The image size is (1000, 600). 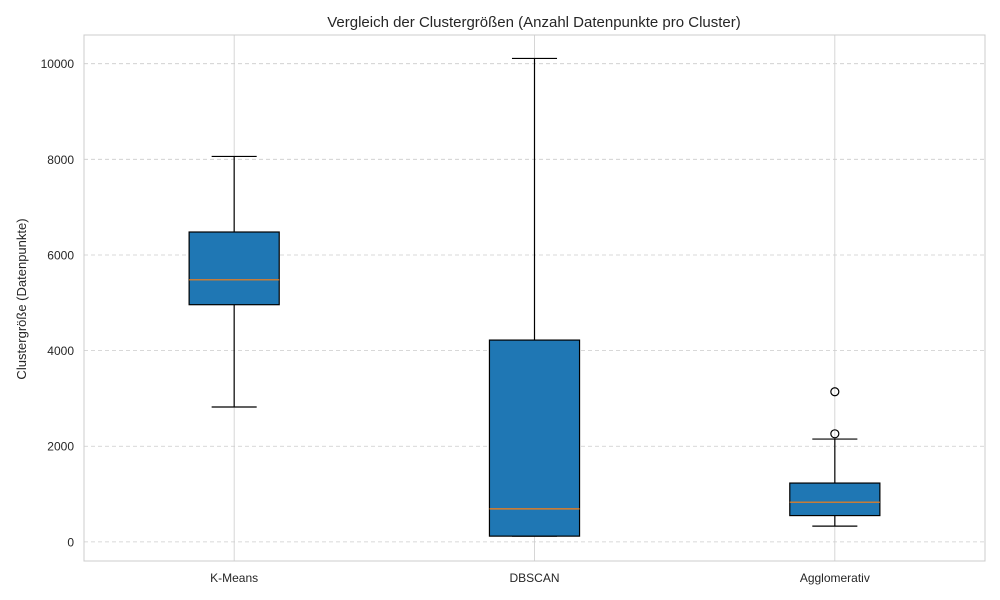 What do you see at coordinates (70, 542) in the screenshot?
I see `y-tick-label: 0` at bounding box center [70, 542].